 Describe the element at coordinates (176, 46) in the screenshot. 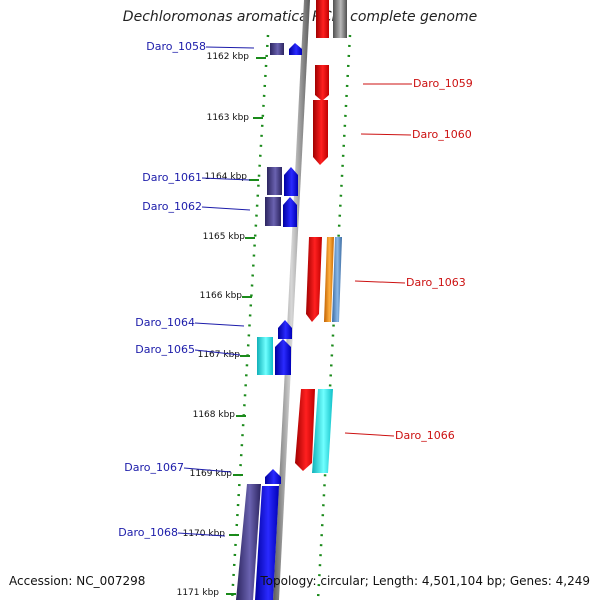

I see `gene-label-daro-1058: Daro_1058` at that location.